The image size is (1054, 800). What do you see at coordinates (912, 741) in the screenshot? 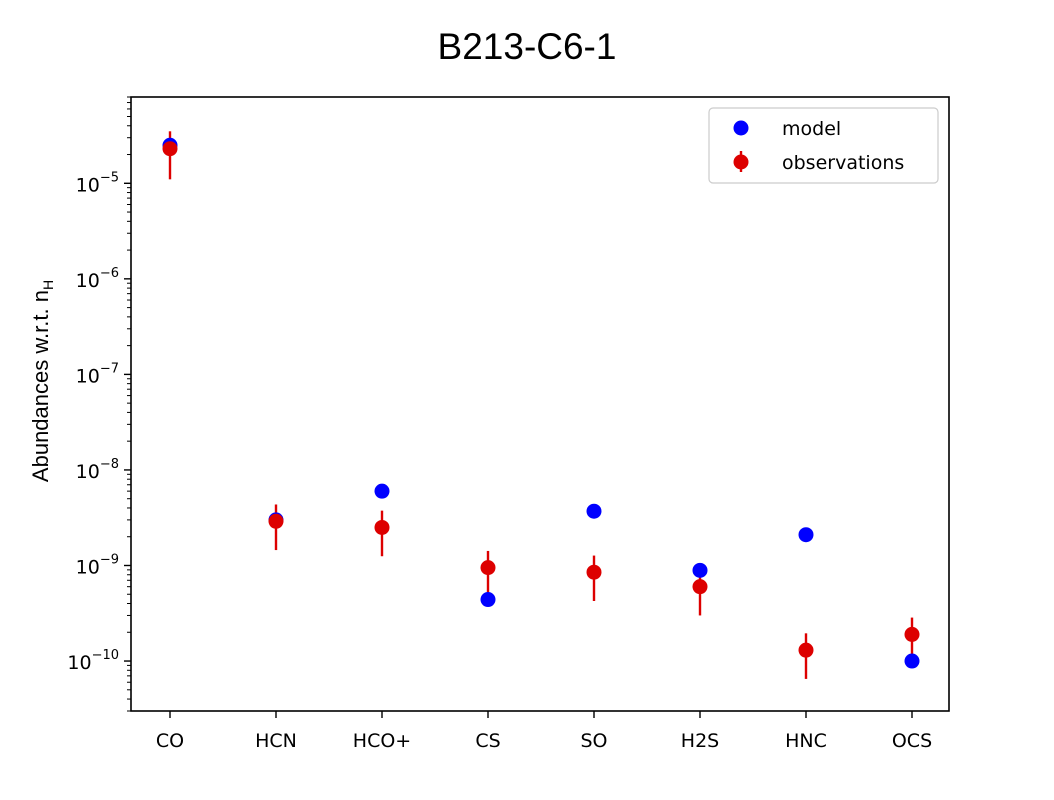
I see `x-tick-label: OCS` at bounding box center [912, 741].